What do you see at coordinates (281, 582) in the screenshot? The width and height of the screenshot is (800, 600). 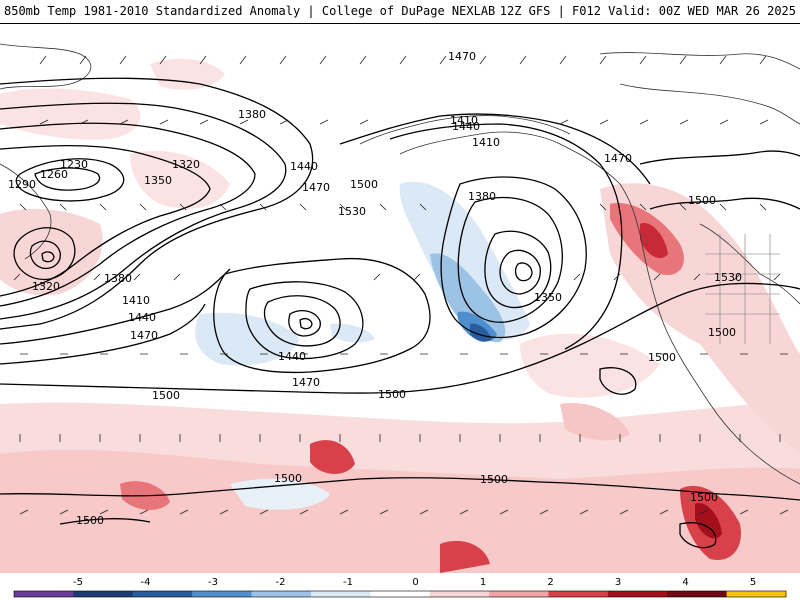 I see `colorbar-tick-label: -2` at bounding box center [281, 582].